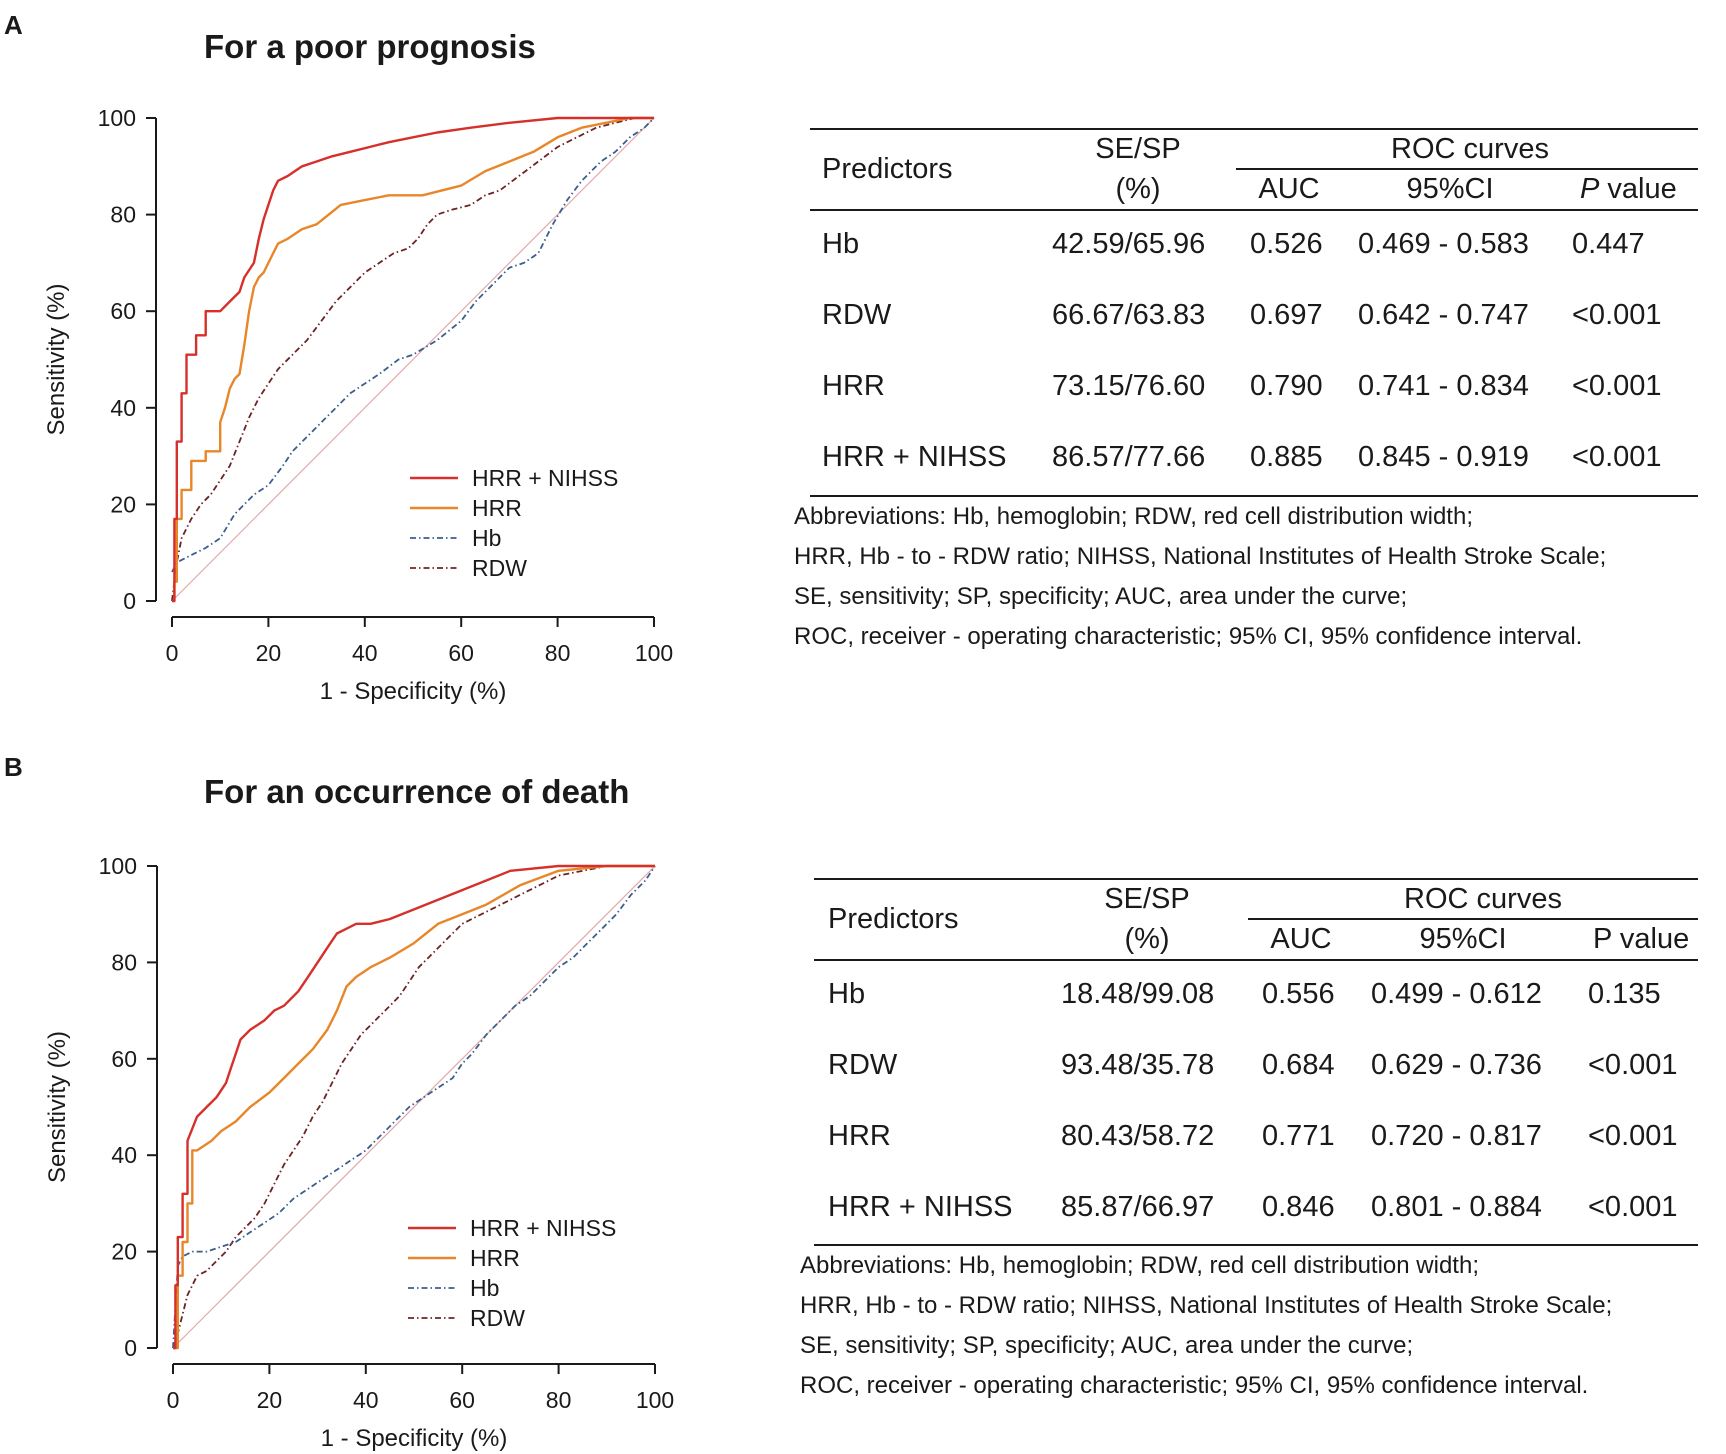 Image resolution: width=1726 pixels, height=1454 pixels. Describe the element at coordinates (1286, 244) in the screenshot. I see `cell-auc: 0.526` at that location.